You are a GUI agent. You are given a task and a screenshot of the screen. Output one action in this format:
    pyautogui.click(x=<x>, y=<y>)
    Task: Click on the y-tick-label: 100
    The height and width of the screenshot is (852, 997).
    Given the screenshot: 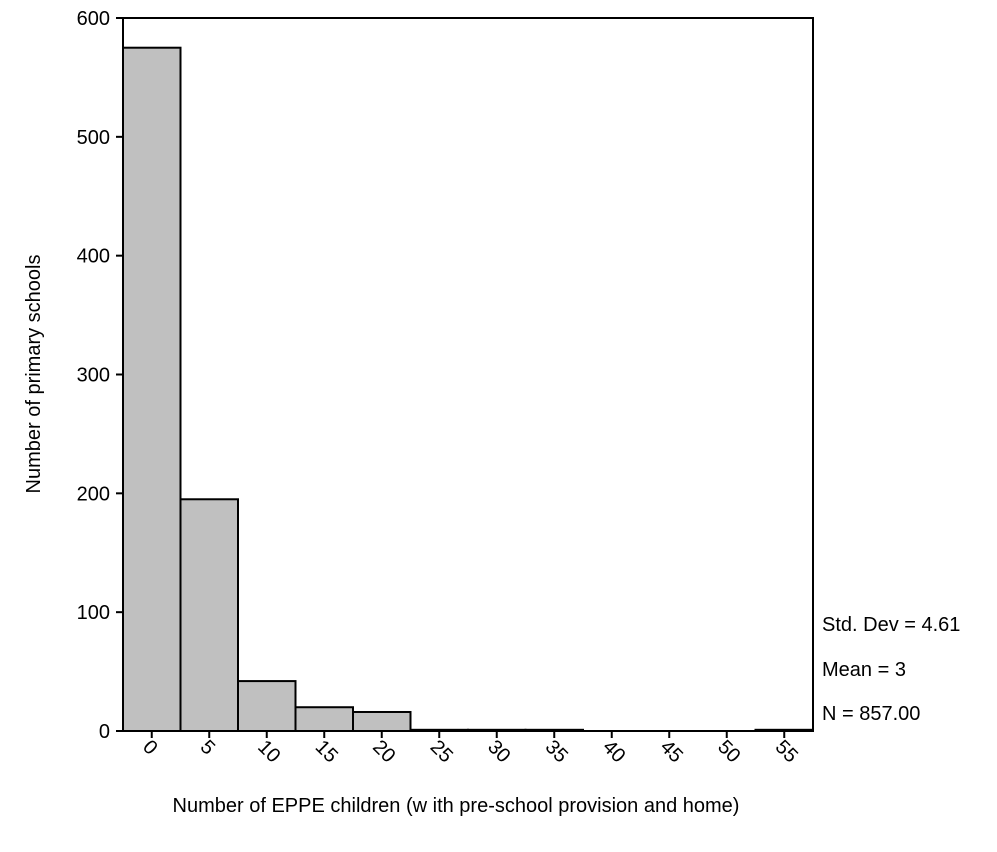 What is the action you would take?
    pyautogui.click(x=93, y=613)
    